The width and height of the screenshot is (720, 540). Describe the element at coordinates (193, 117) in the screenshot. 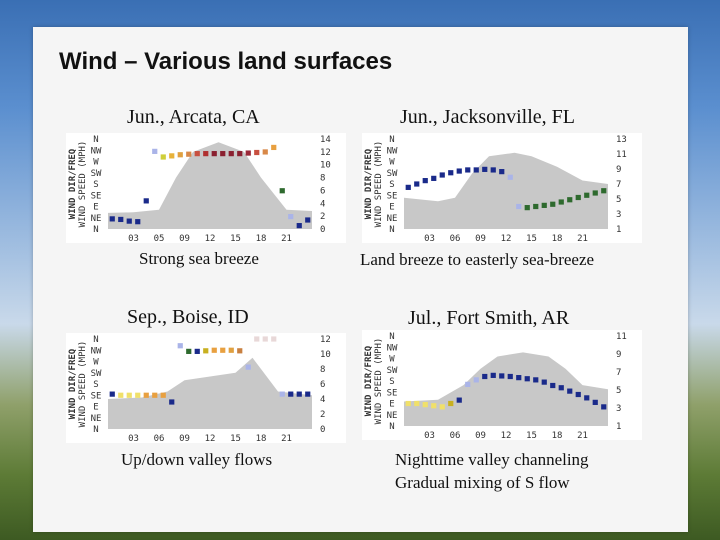

I see `chart-location-label: Jun., Arcata, CA` at that location.